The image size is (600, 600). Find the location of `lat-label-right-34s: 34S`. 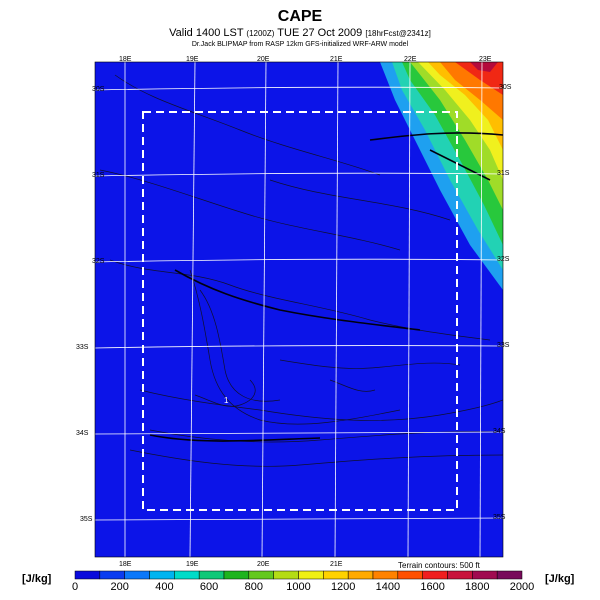

lat-label-right-34s: 34S is located at coordinates (499, 431).